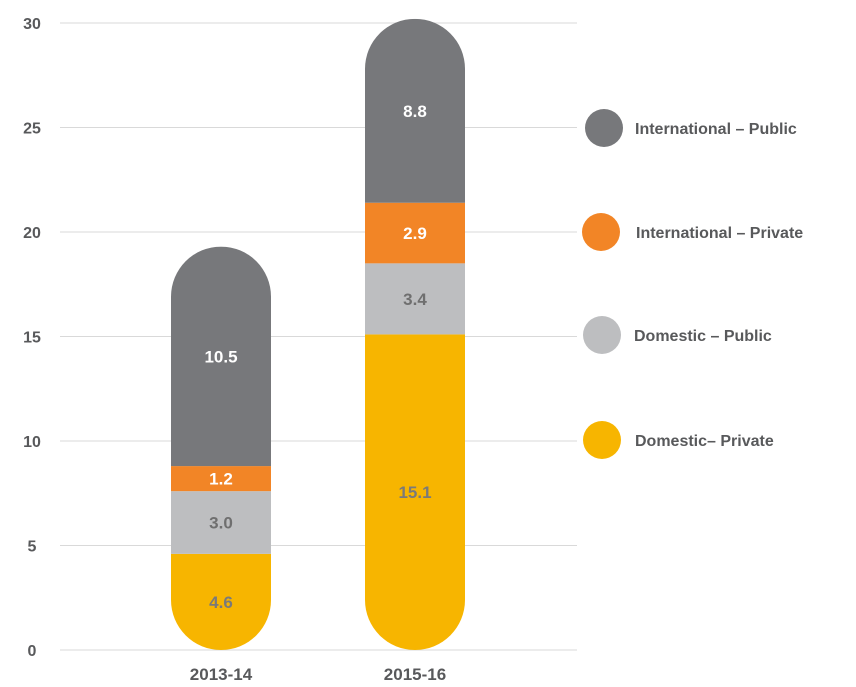 This screenshot has width=856, height=687. I want to click on y-tick-label: 20, so click(32, 233).